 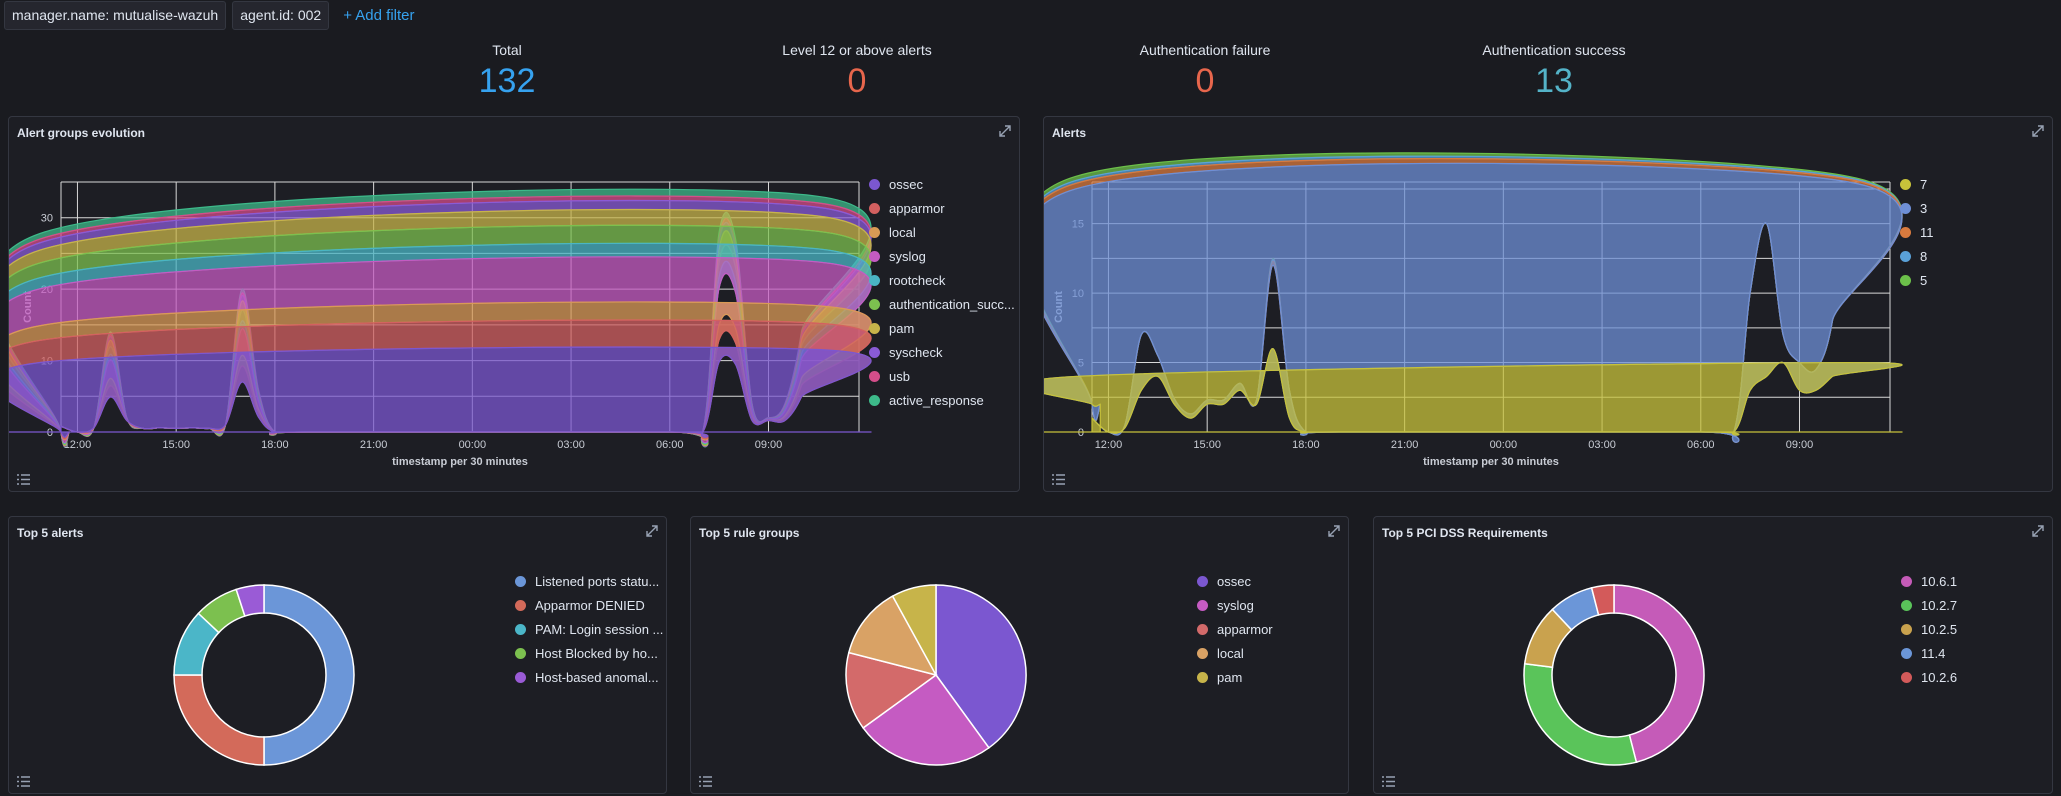 I want to click on legend-label: 3, so click(x=1924, y=208).